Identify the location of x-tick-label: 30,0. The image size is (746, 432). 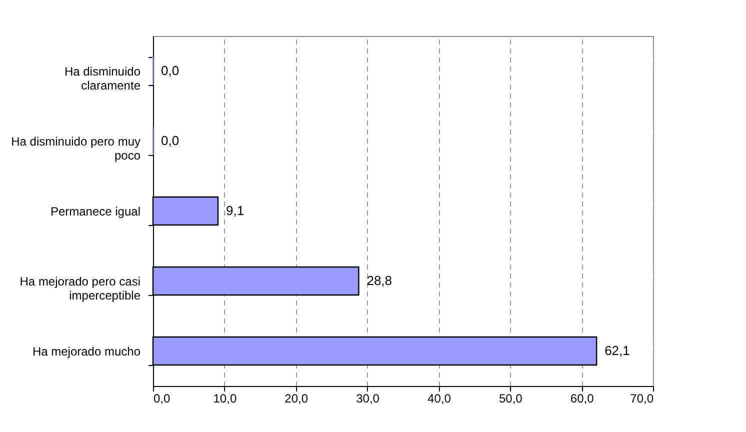
(368, 399).